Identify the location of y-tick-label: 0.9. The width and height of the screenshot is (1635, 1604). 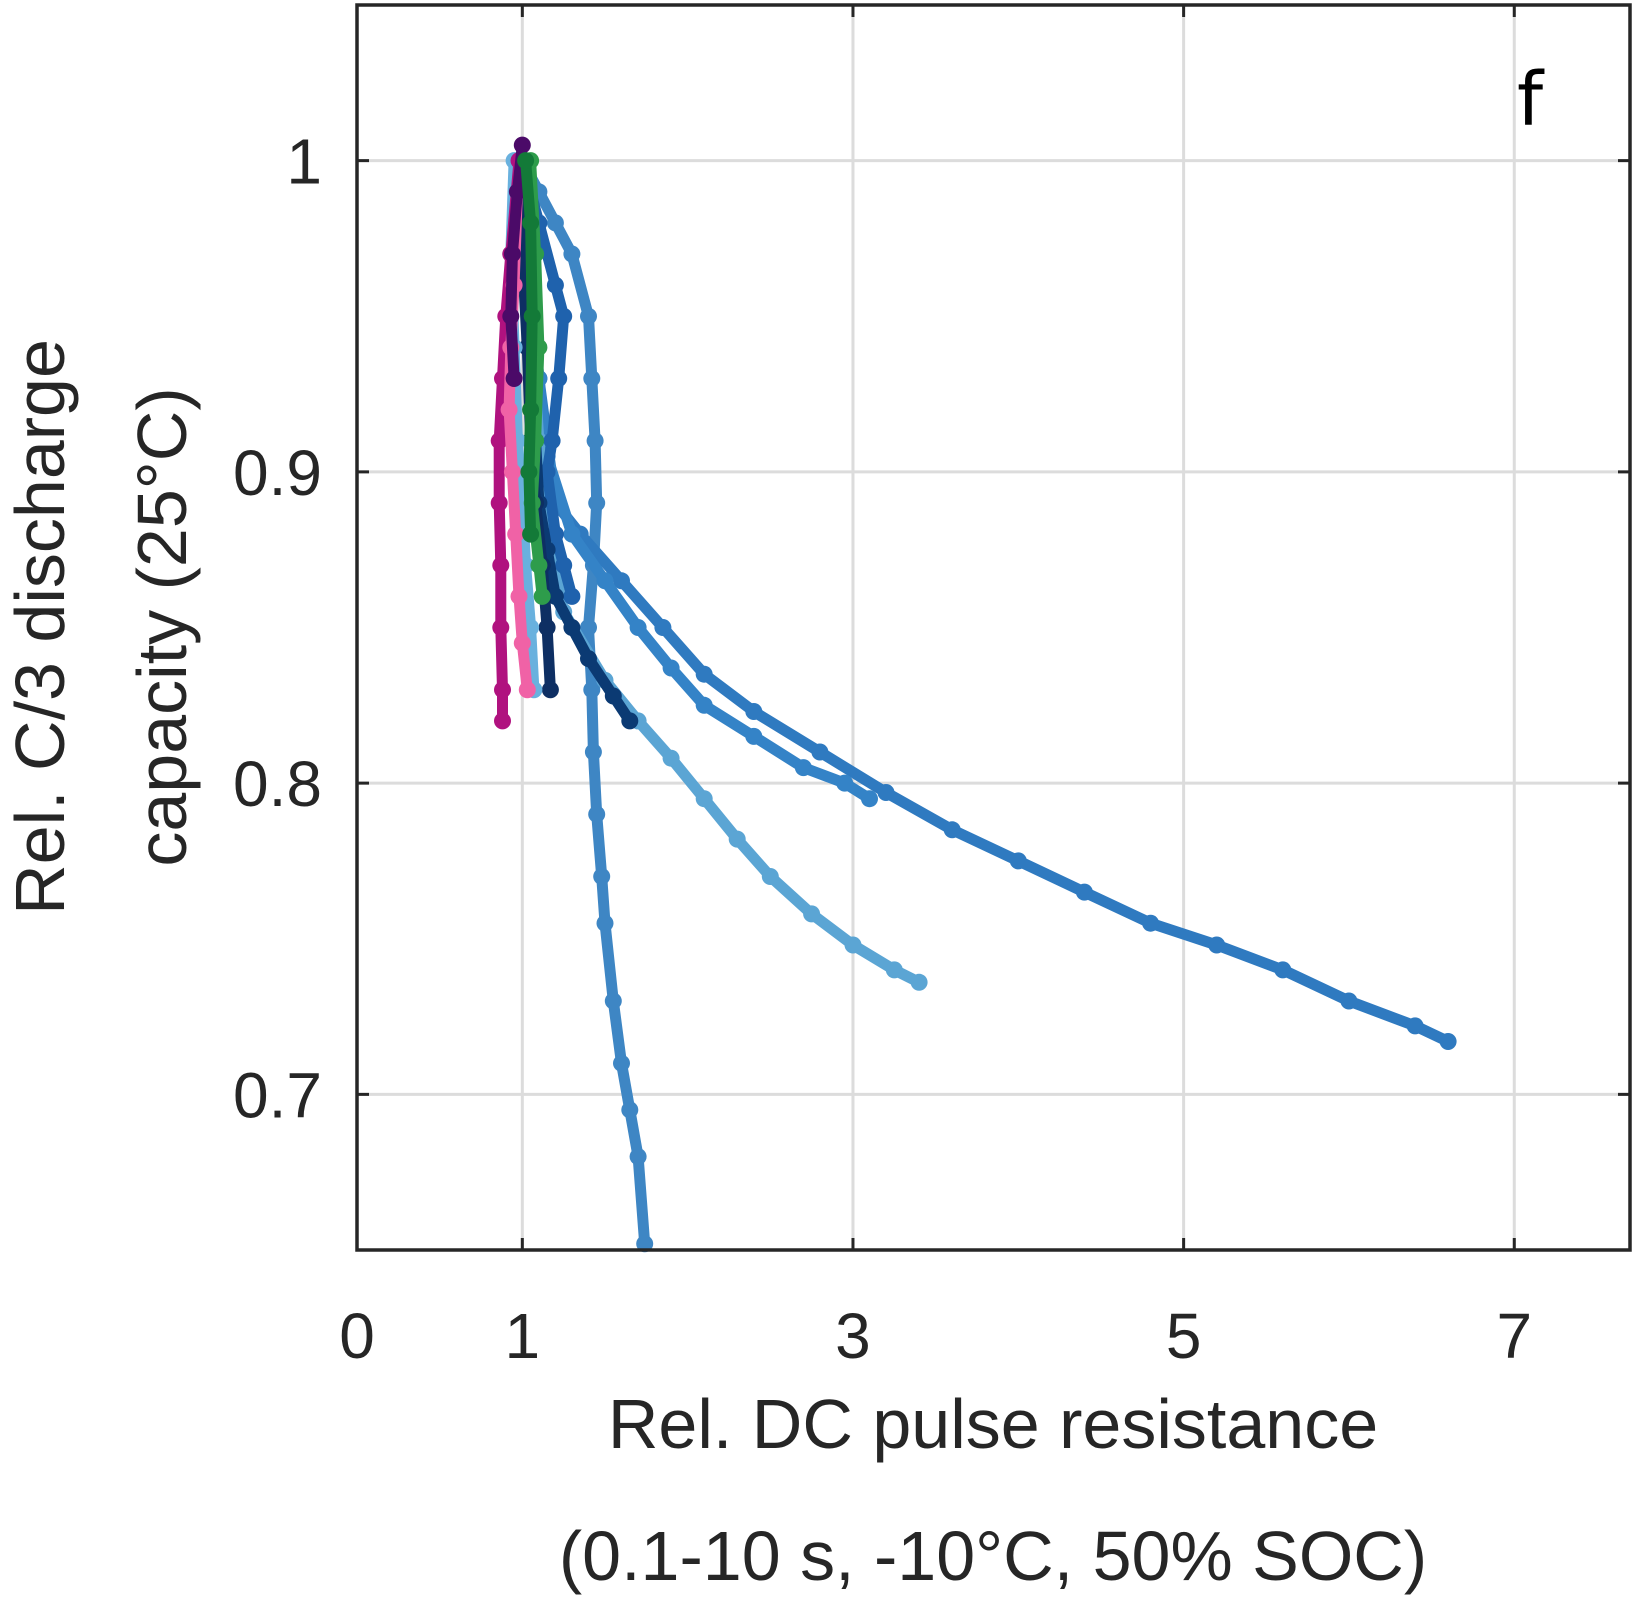
(277, 473).